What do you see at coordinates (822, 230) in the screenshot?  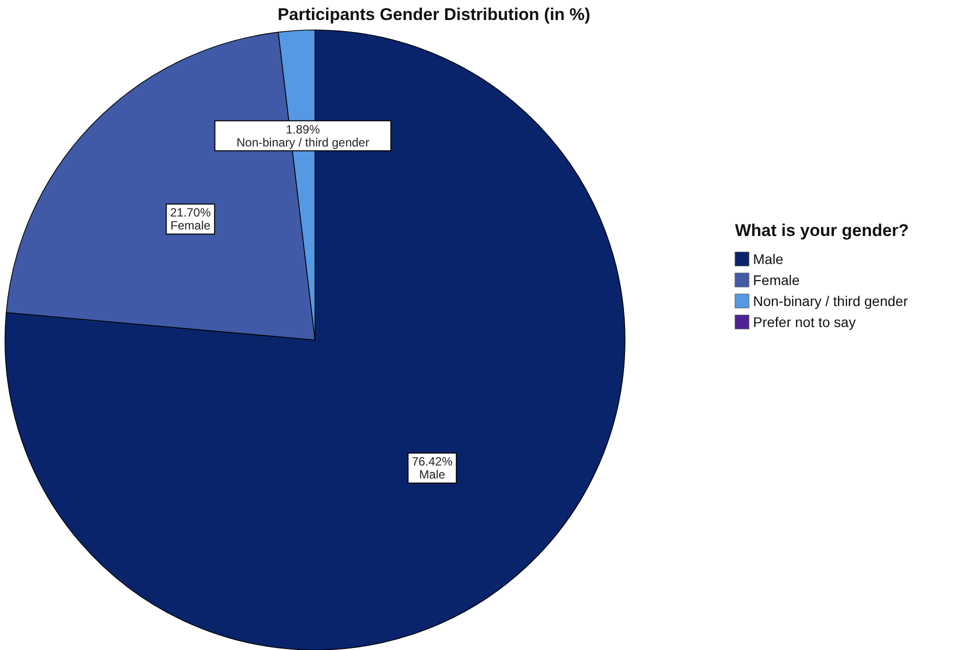 I see `legend-title: What is your gender?` at bounding box center [822, 230].